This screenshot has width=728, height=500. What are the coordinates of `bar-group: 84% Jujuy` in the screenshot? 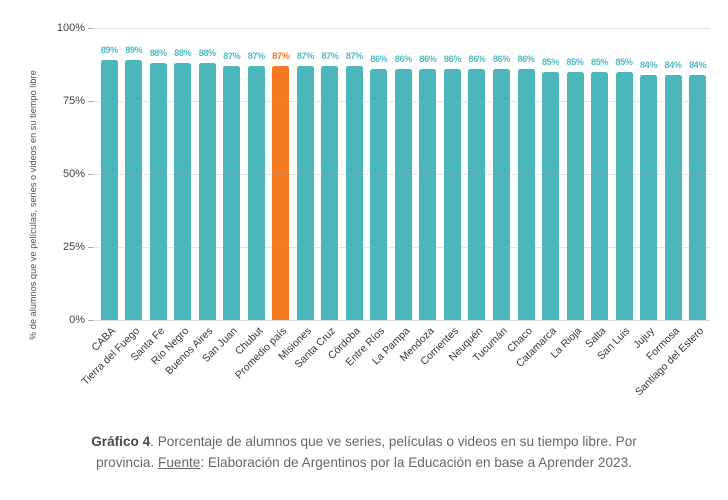 It's located at (646, 189).